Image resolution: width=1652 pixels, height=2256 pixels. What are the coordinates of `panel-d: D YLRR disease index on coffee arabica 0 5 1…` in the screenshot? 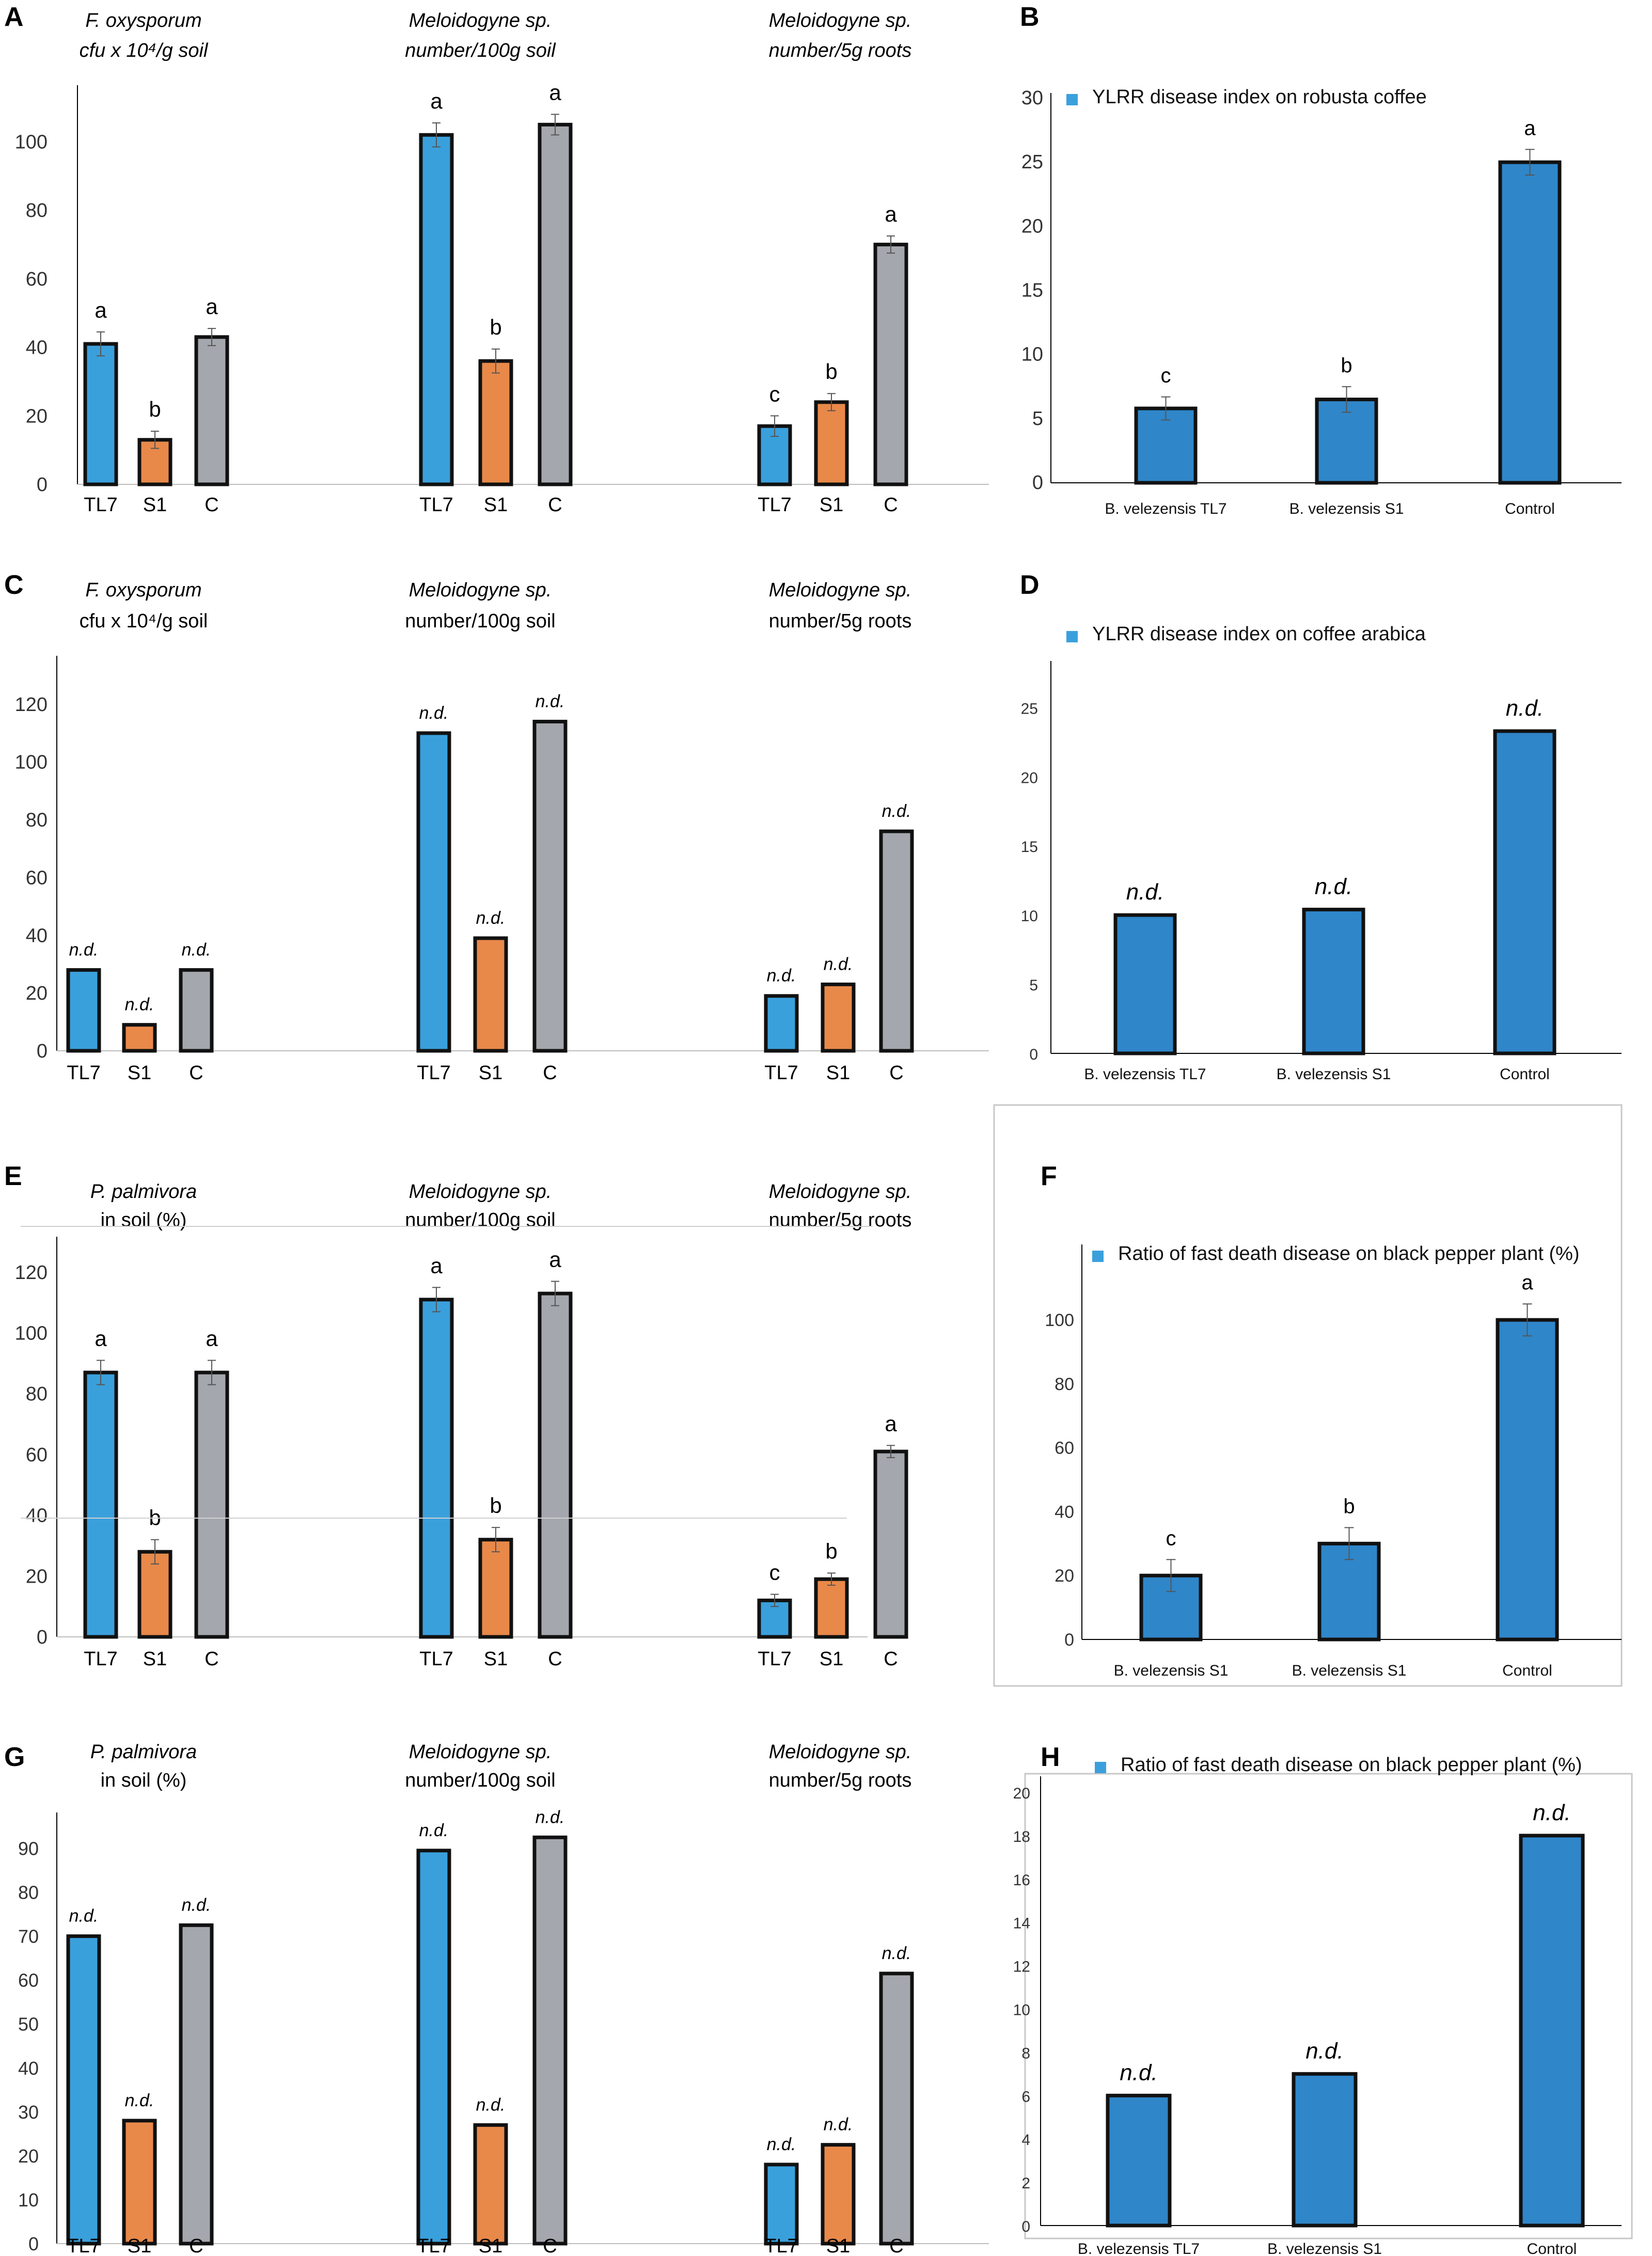 It's located at (1321, 827).